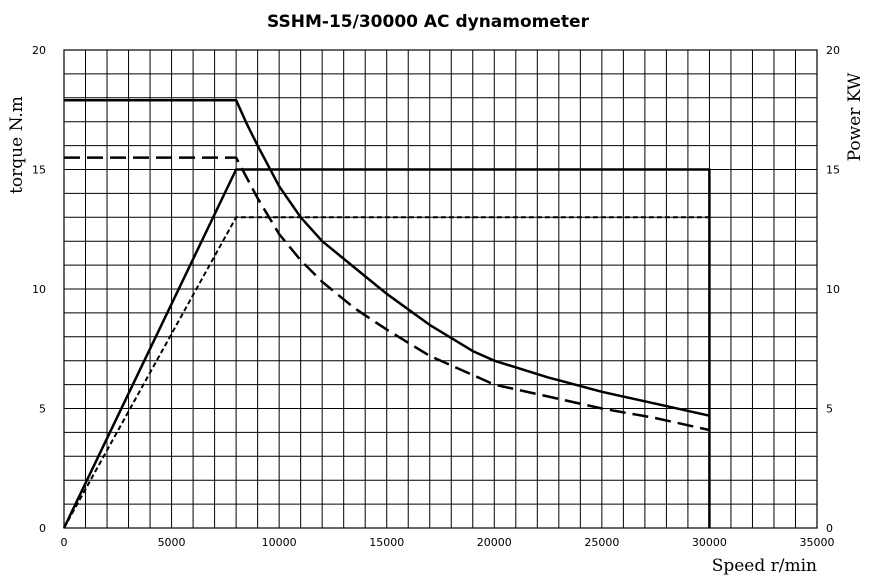  I want to click on x-tick-label: 10000, so click(279, 542).